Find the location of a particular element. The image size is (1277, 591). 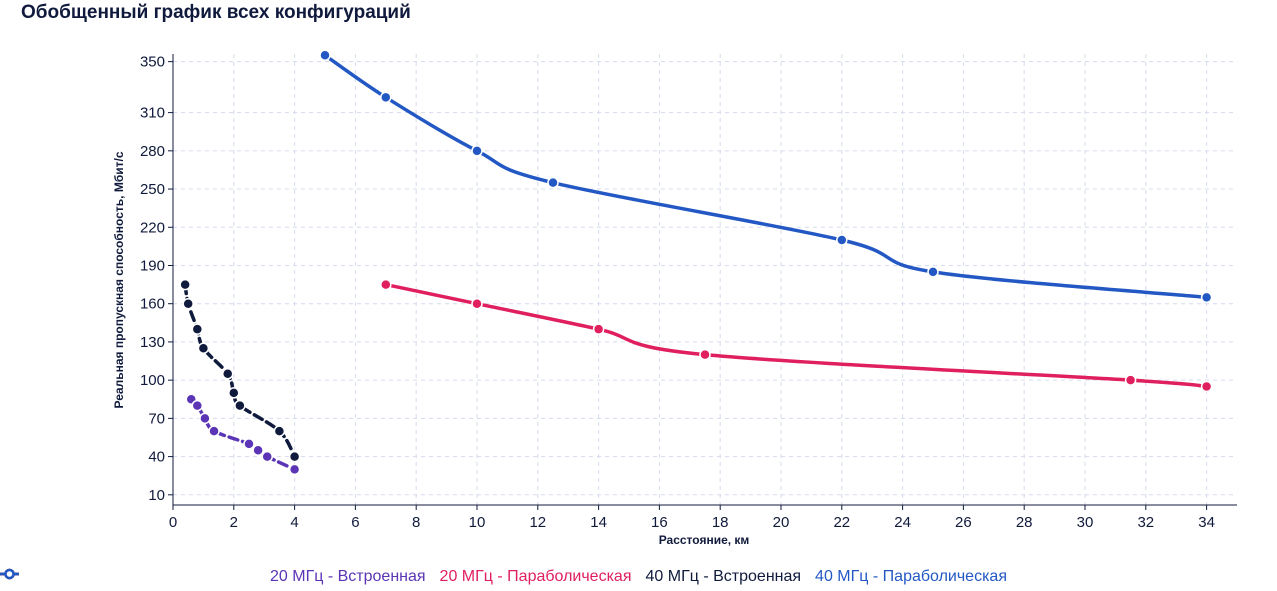

y-axis-label: Реальная пропускная способность, Мбит/с is located at coordinates (119, 279).